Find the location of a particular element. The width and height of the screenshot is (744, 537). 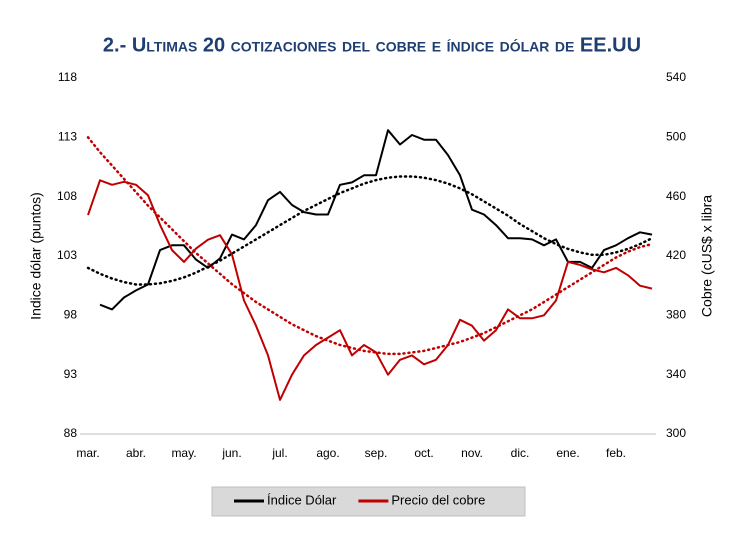

x-tick-label: ene. is located at coordinates (567, 453).